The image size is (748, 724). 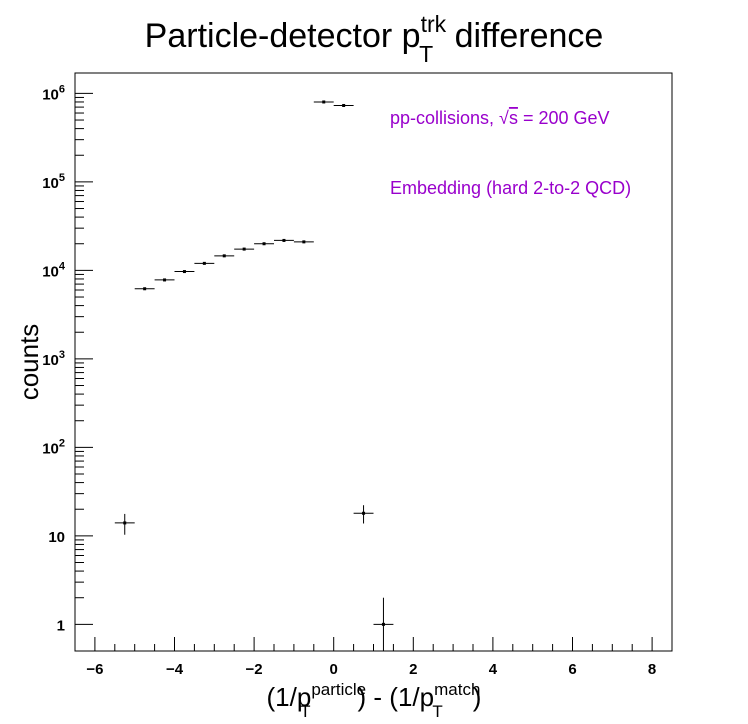 What do you see at coordinates (62, 89) in the screenshot?
I see `y-tick-label-exp: 6` at bounding box center [62, 89].